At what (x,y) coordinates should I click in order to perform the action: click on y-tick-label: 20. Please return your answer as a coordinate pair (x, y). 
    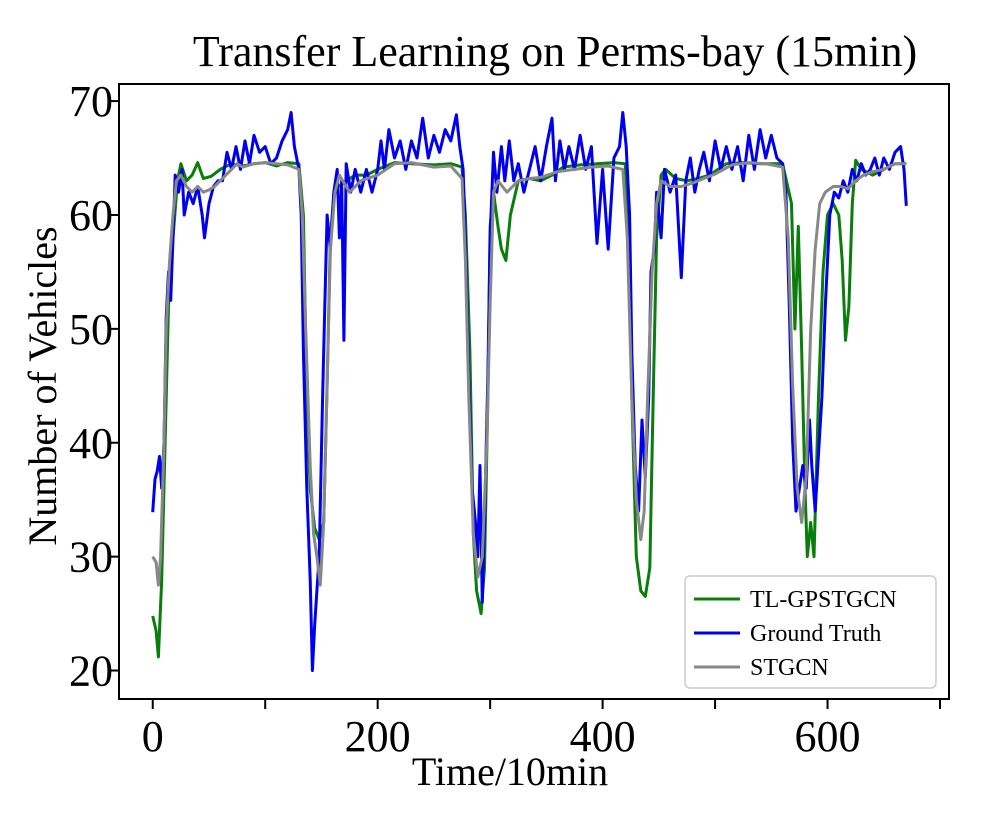
    Looking at the image, I should click on (91, 671).